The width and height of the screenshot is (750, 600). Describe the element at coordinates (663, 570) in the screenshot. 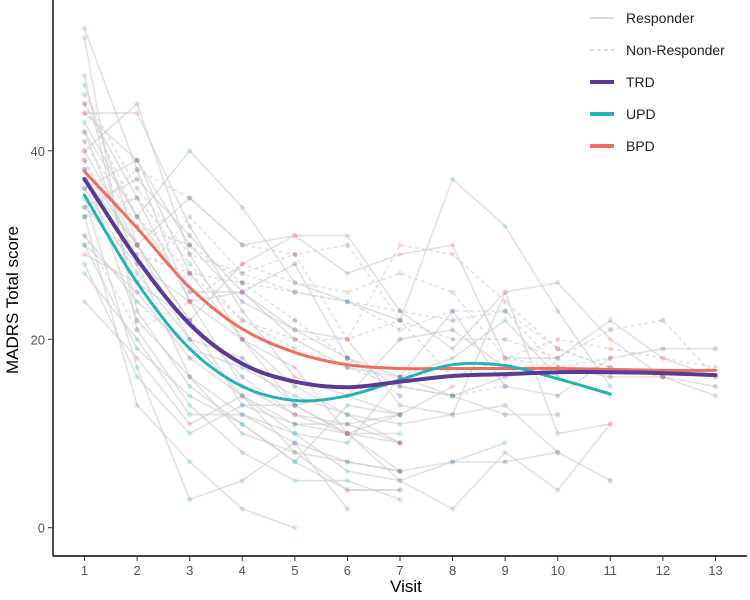

I see `x-tick-label: 12` at that location.